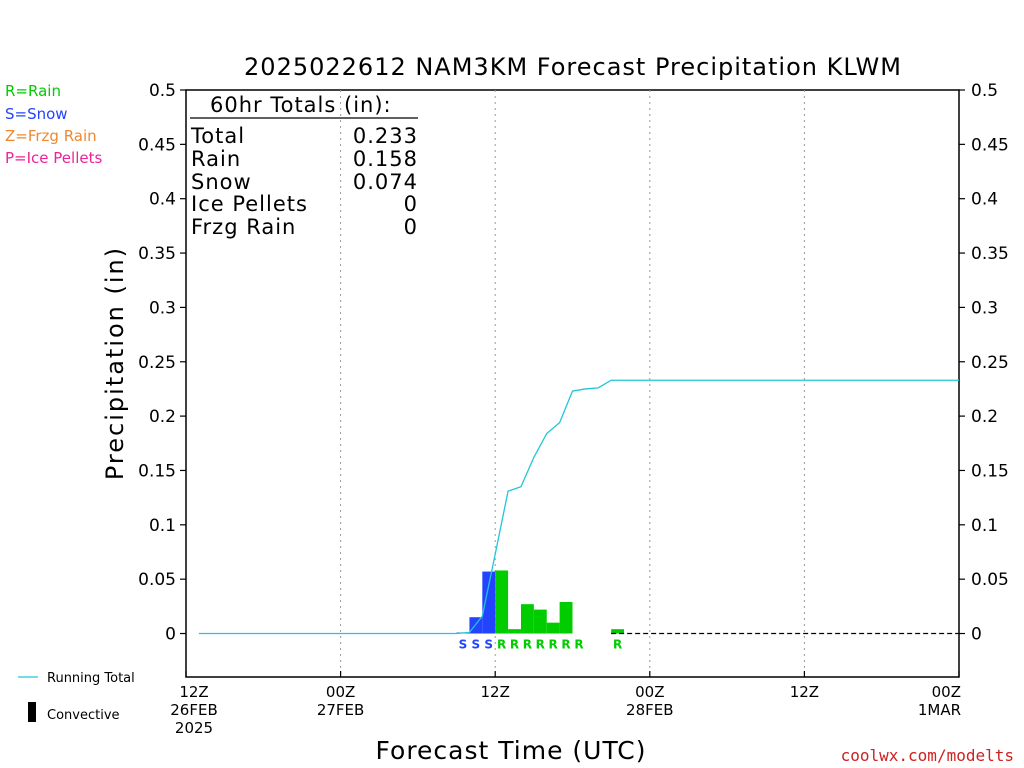 Image resolution: width=1024 pixels, height=768 pixels. I want to click on totals-label: Total, so click(217, 136).